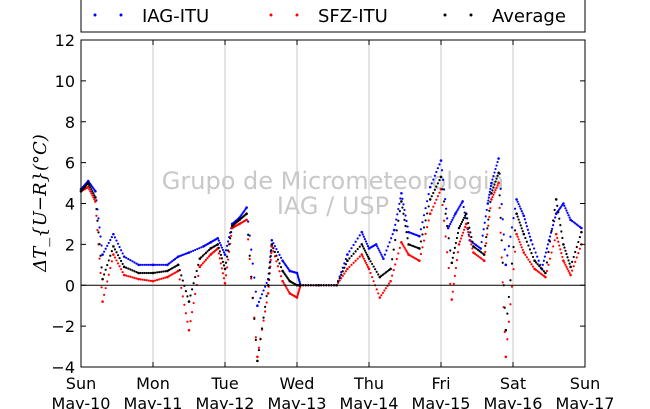 The height and width of the screenshot is (409, 650). I want to click on y-tick-label: 0, so click(70, 285).